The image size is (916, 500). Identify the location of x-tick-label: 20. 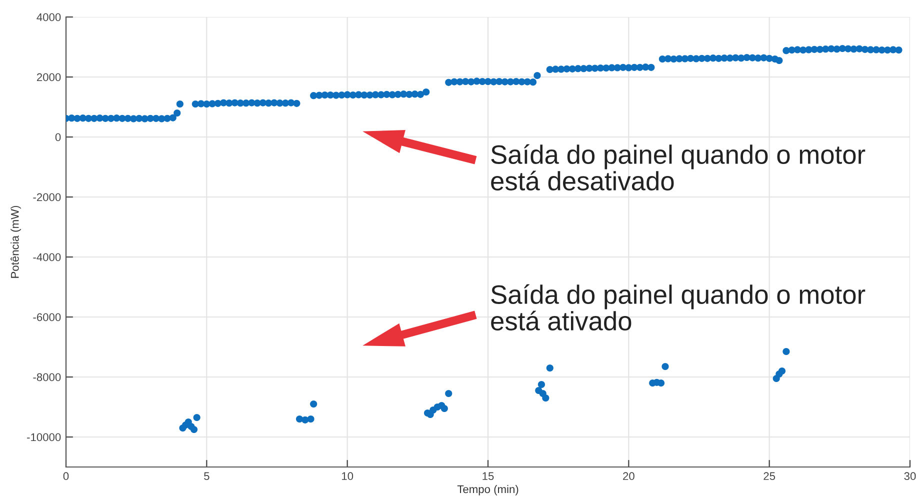
(628, 476).